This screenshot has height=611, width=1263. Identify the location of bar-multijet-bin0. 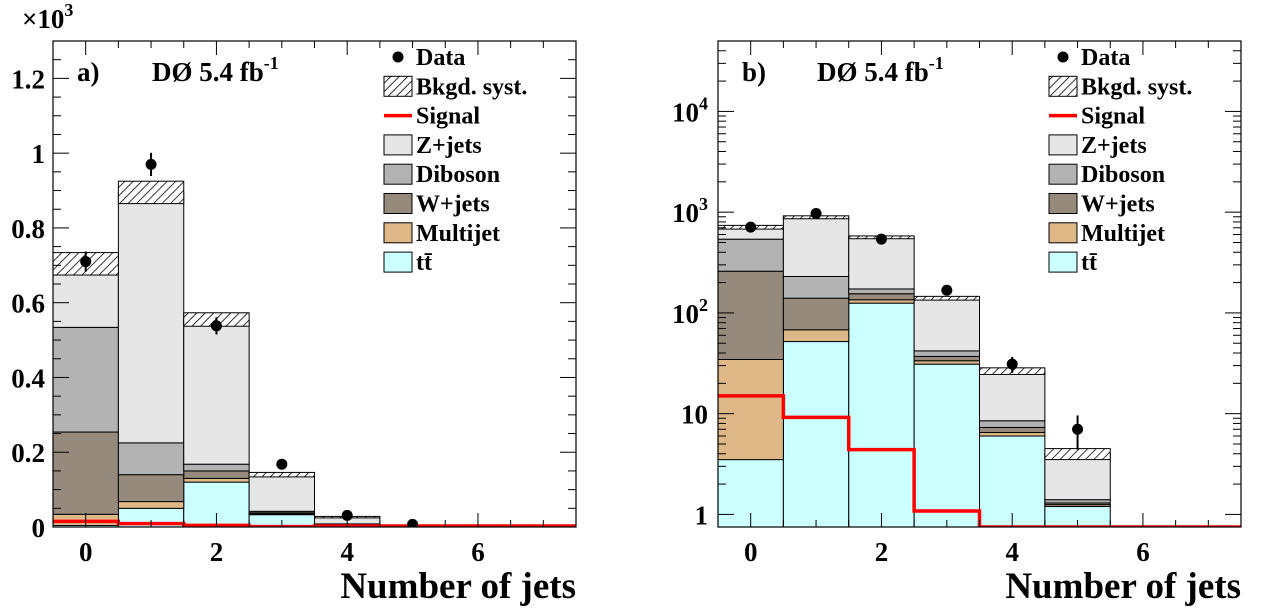
(751, 409).